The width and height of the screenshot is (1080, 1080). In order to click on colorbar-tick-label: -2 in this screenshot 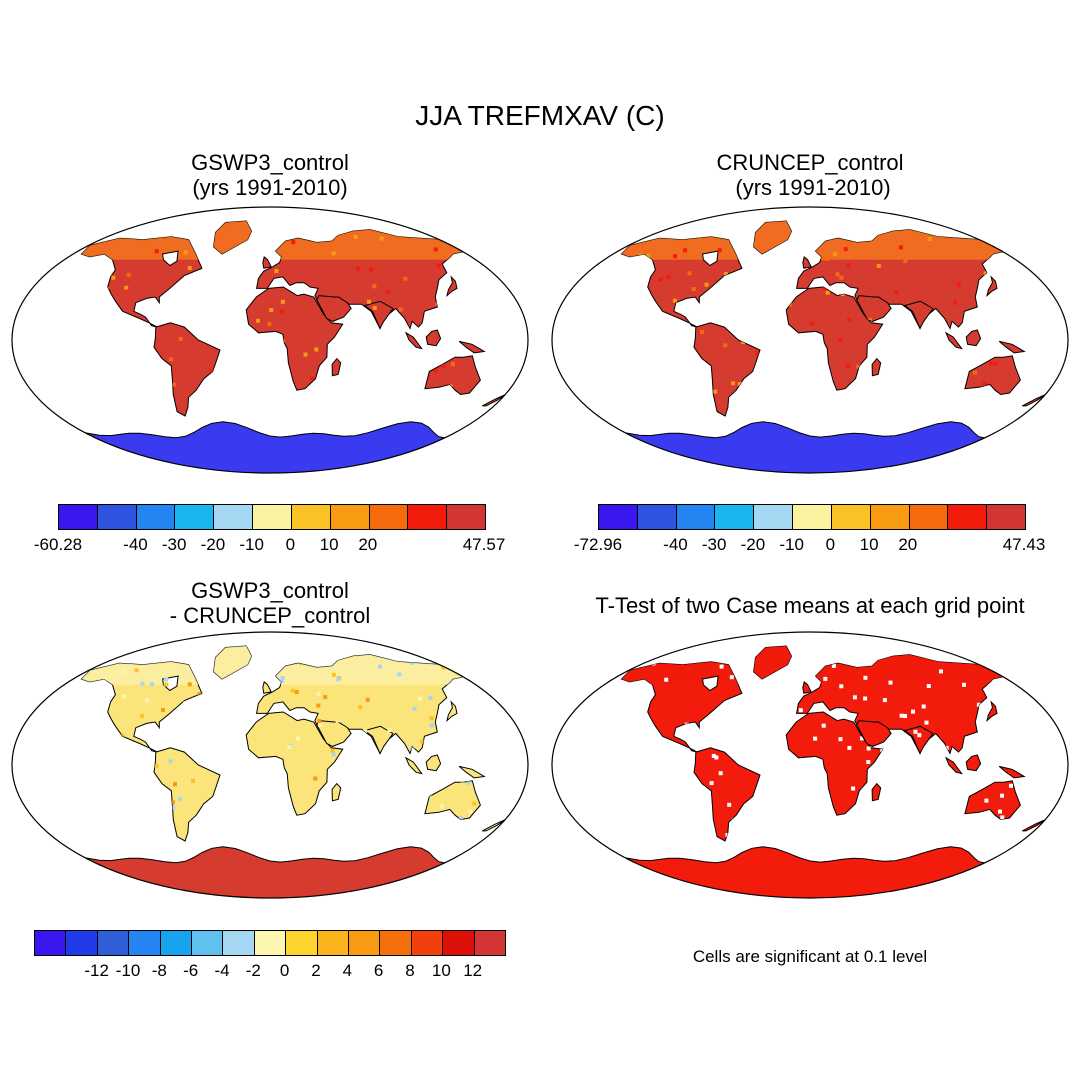, I will do `click(253, 970)`.